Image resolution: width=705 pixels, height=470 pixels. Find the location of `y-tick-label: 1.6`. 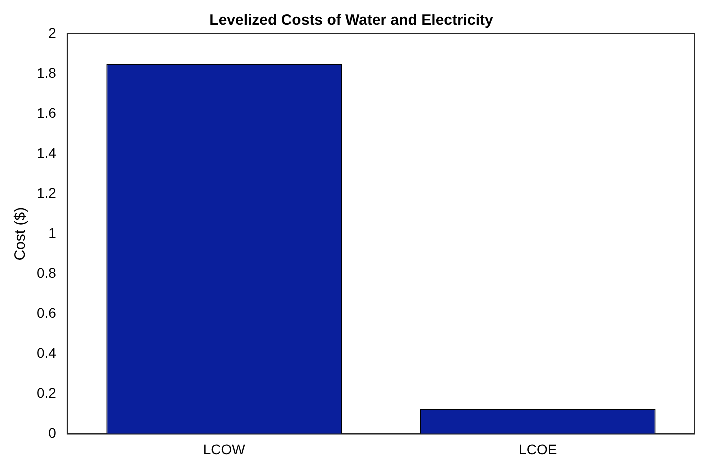

y-tick-label: 1.6 is located at coordinates (46, 112).